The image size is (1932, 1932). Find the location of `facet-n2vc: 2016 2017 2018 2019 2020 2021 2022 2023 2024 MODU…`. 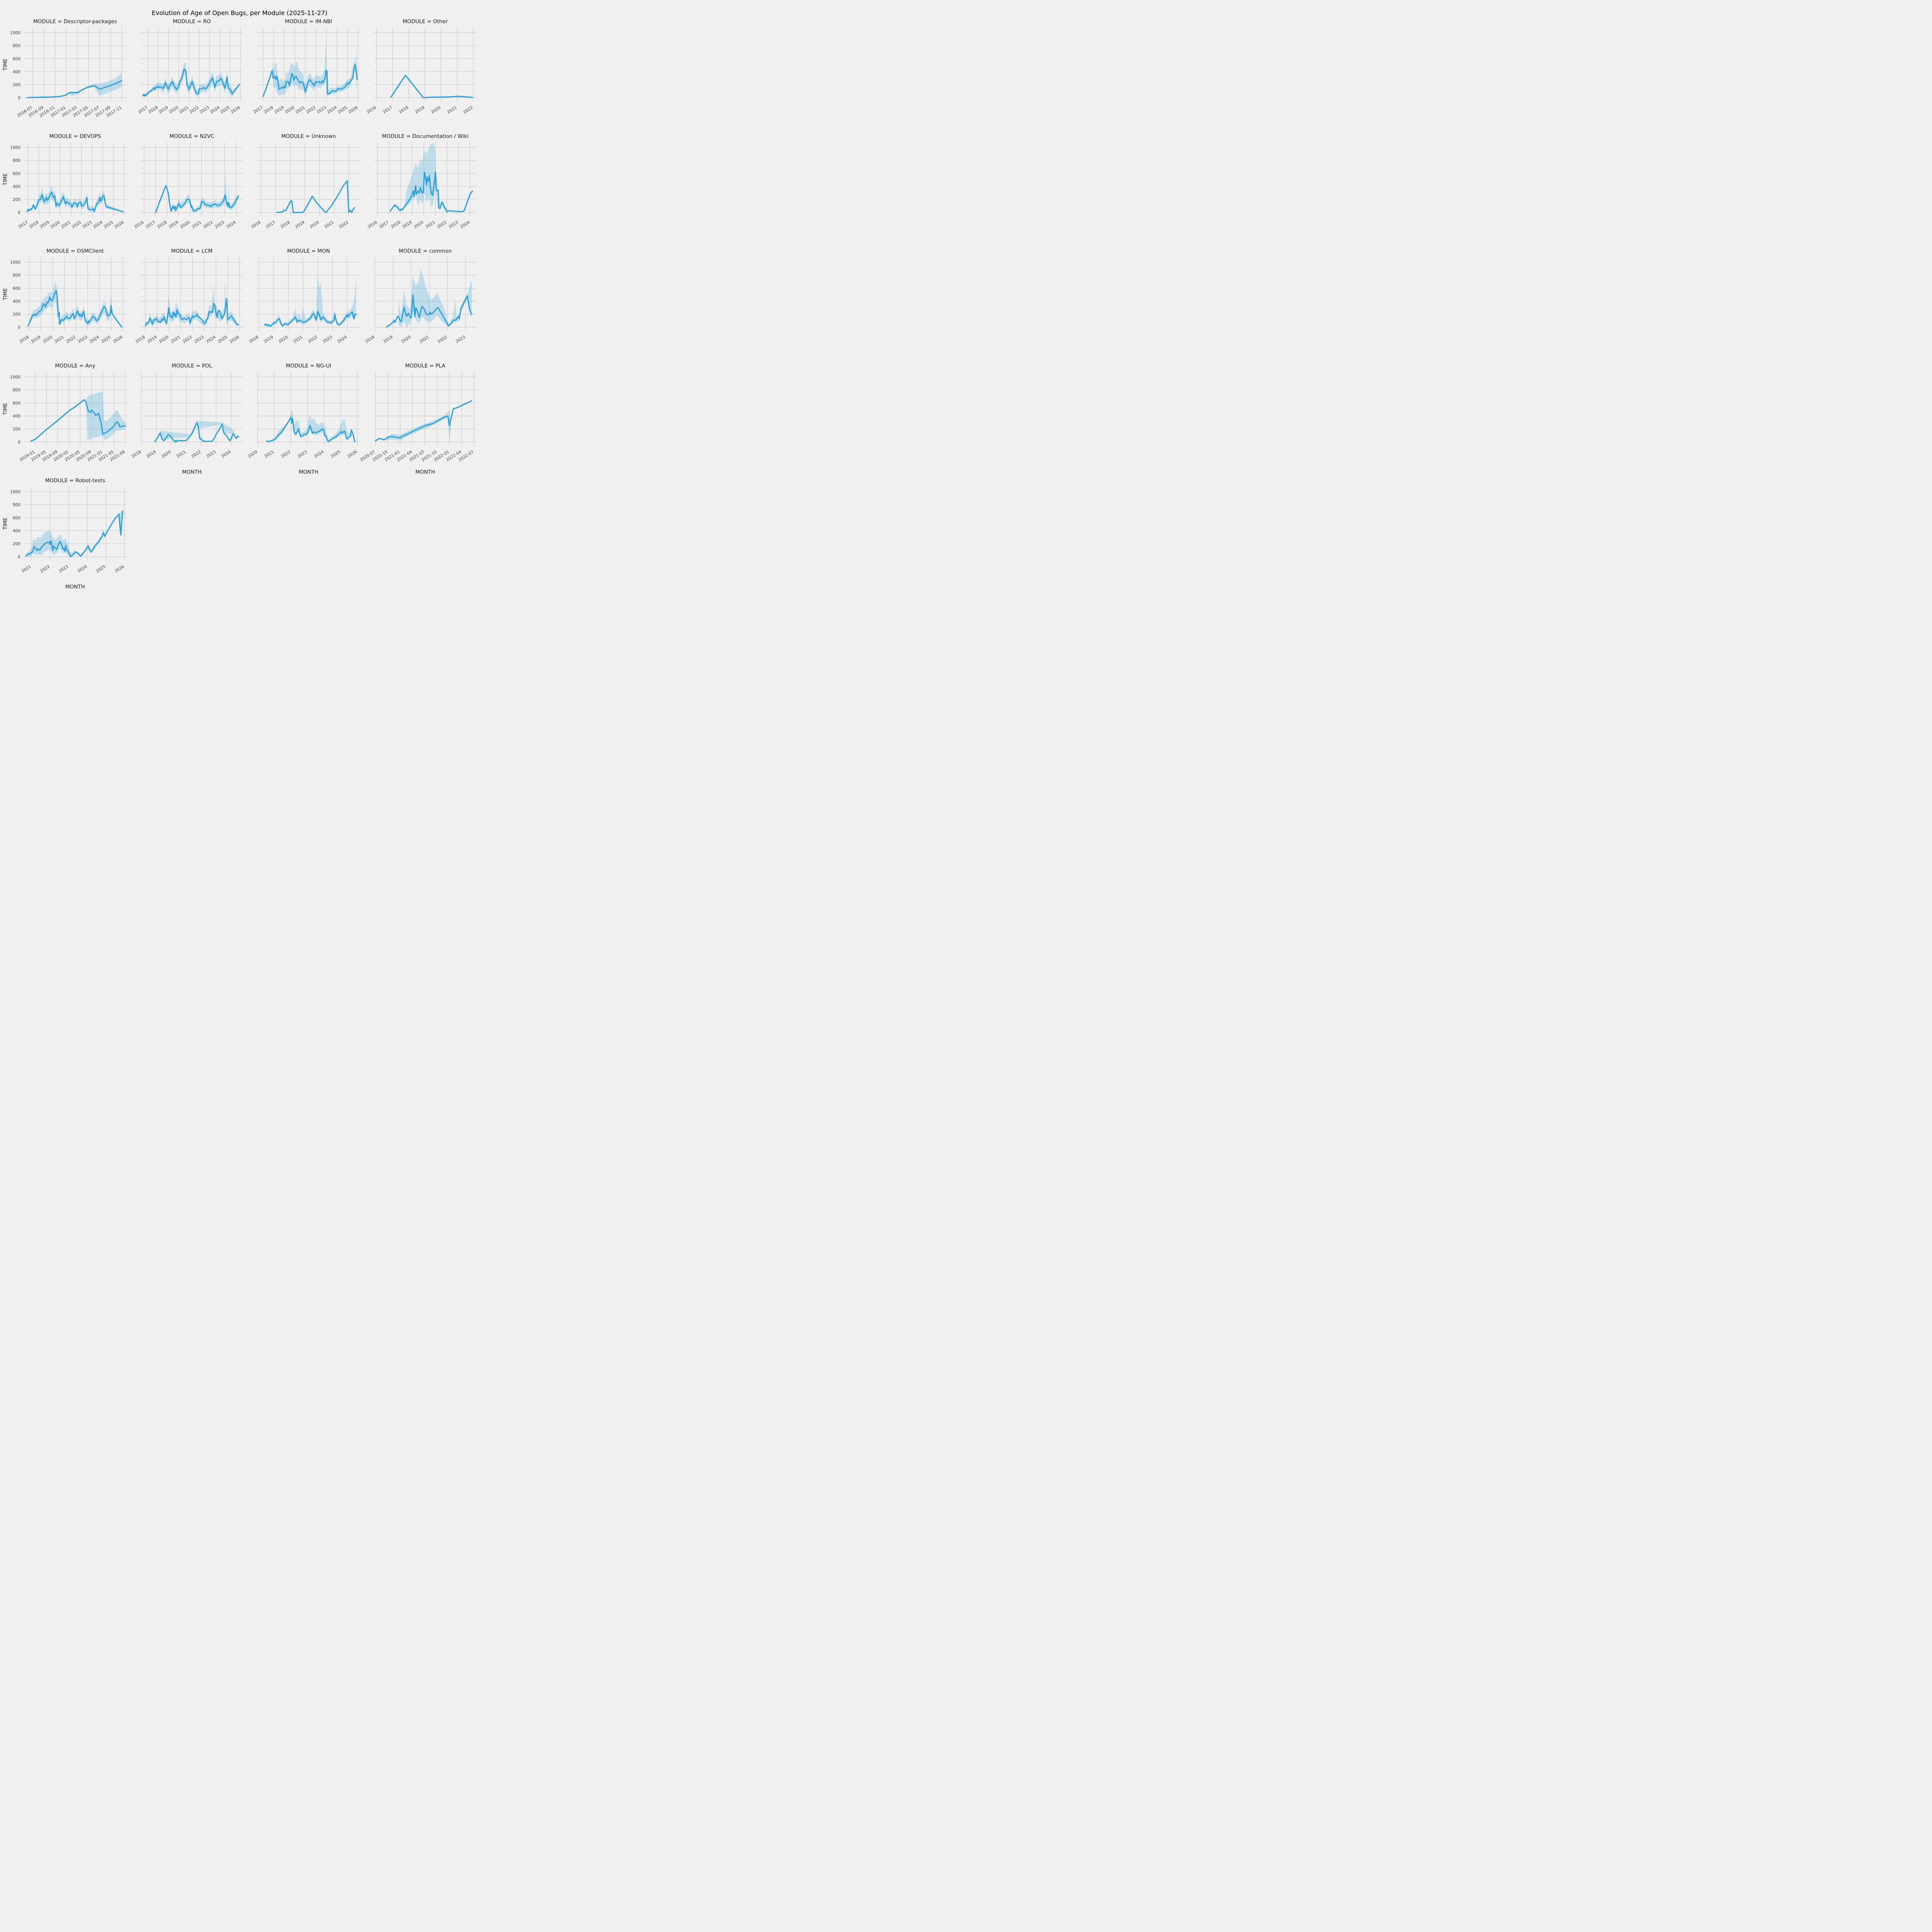

facet-n2vc: 2016 2017 2018 2019 2020 2021 2022 2023 2024 MODU… is located at coordinates (188, 182).